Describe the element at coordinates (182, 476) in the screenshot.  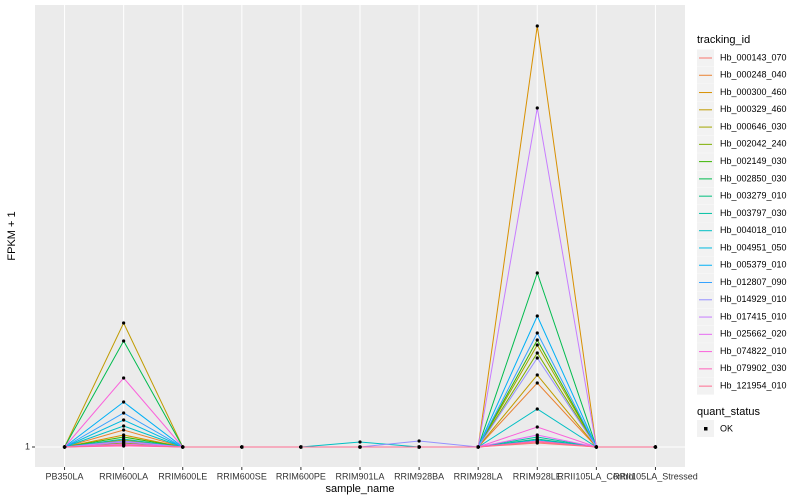
I see `x-tick-label: RRIM600LE` at that location.